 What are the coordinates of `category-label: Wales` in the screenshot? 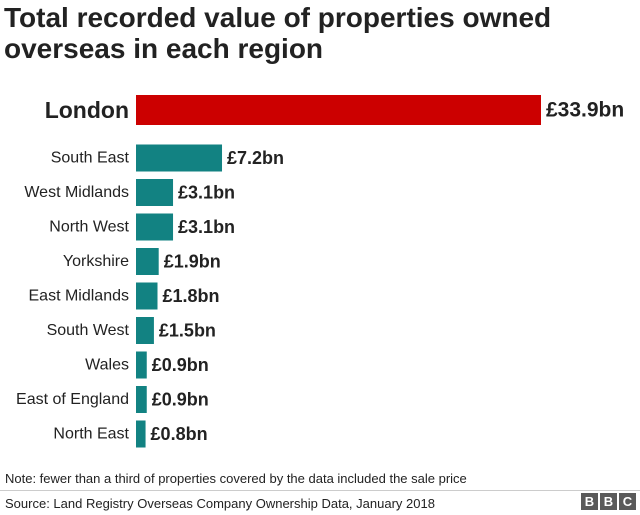 It's located at (107, 365).